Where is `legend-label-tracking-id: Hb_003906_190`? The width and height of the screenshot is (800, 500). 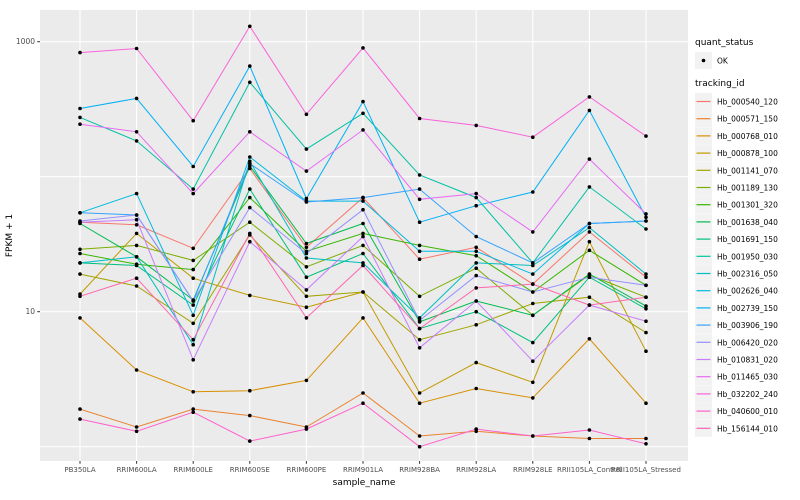 legend-label-tracking-id: Hb_003906_190 is located at coordinates (747, 325).